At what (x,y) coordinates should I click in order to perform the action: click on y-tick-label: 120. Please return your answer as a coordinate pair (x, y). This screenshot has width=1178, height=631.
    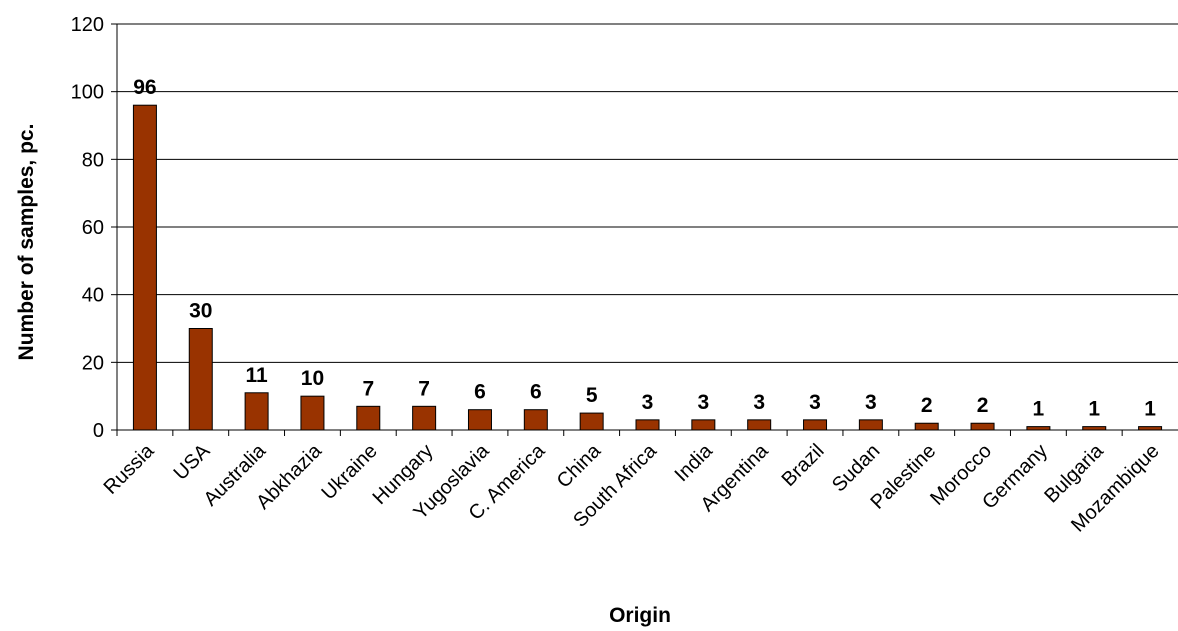
    Looking at the image, I should click on (87, 25).